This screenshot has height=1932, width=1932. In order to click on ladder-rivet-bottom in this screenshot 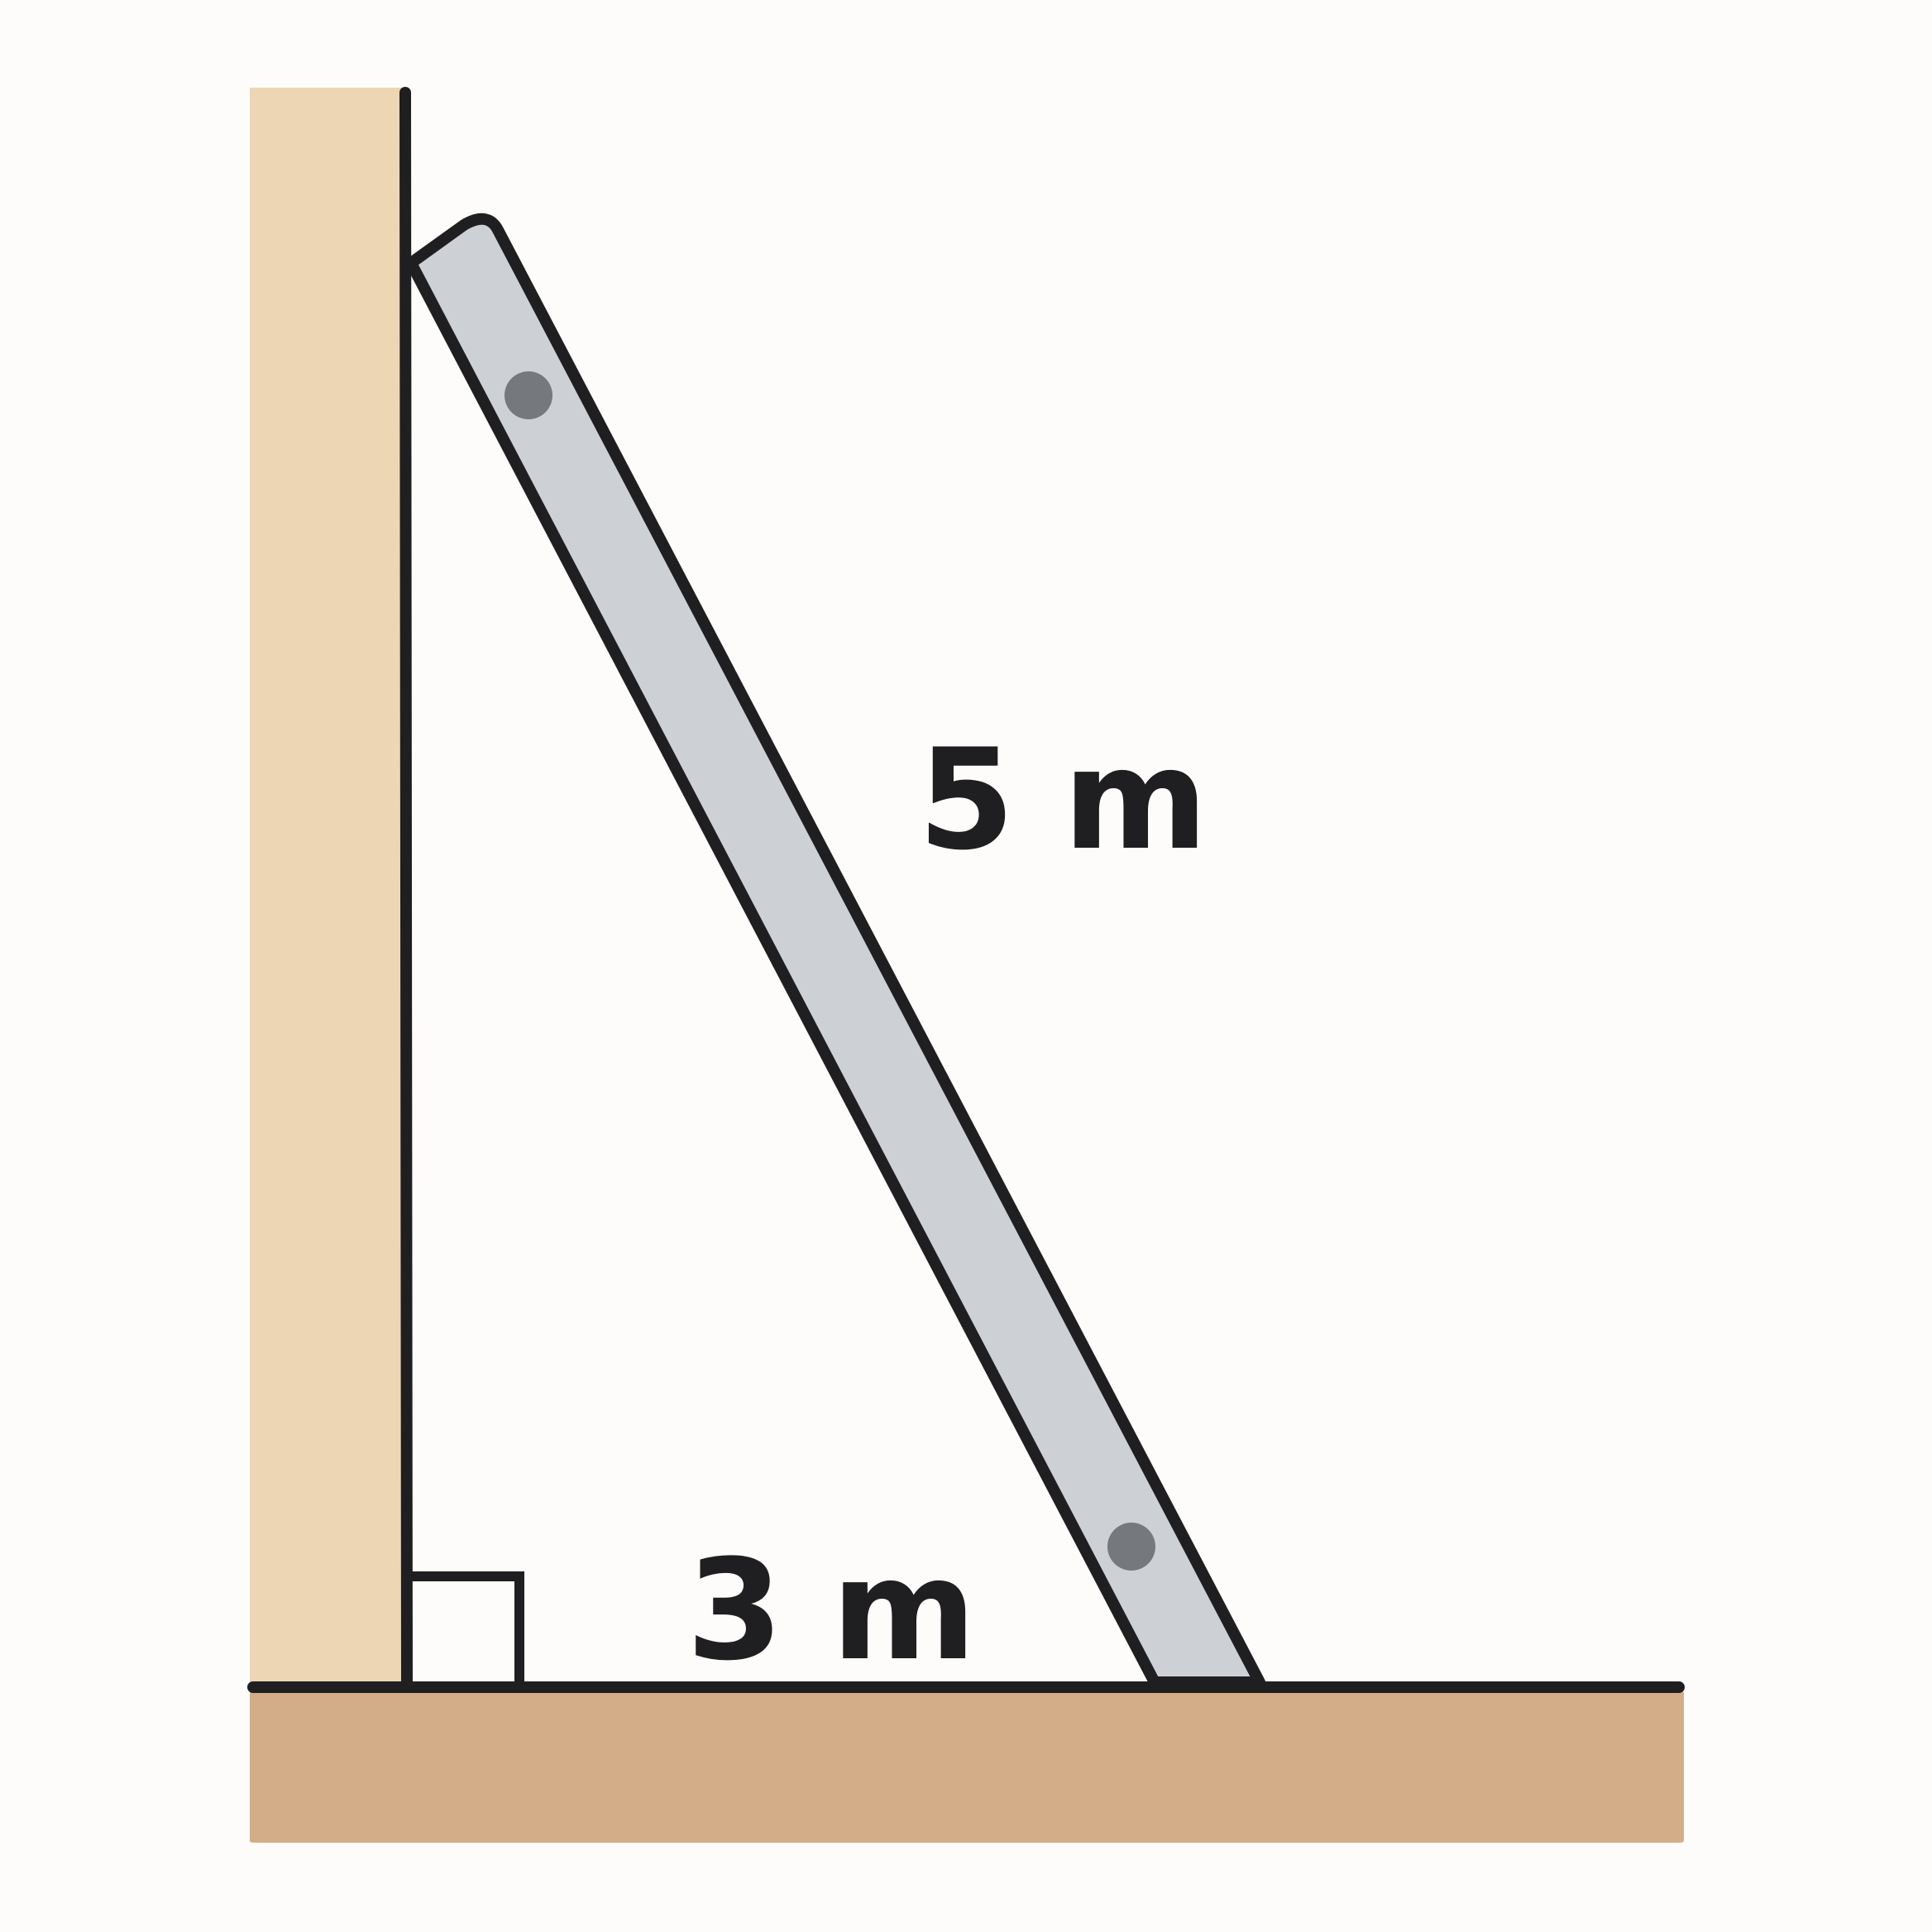, I will do `click(1131, 1547)`.